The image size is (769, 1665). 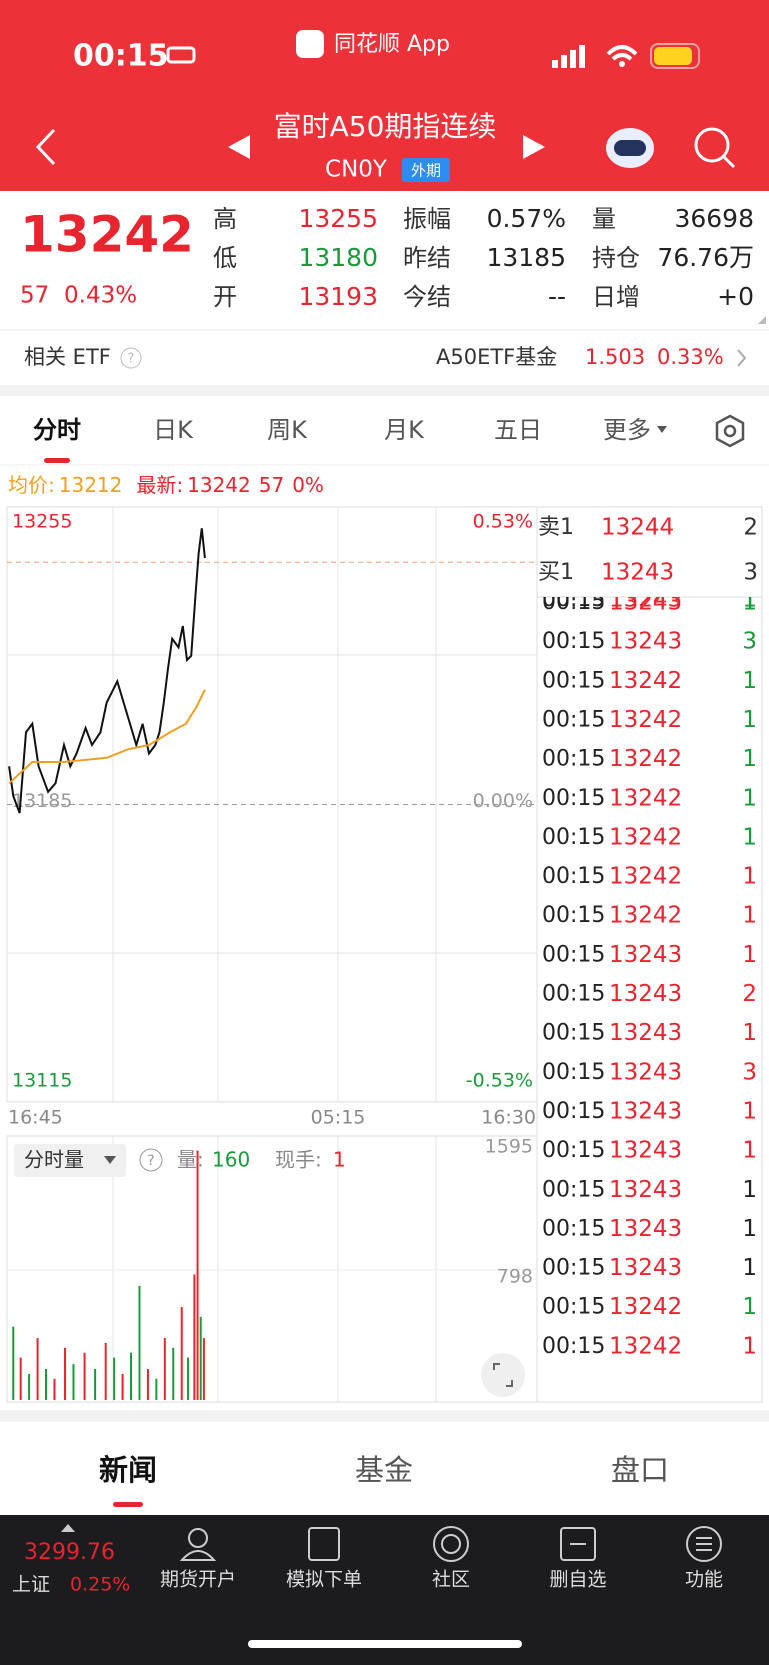 What do you see at coordinates (338, 257) in the screenshot?
I see `field-value: 13180` at bounding box center [338, 257].